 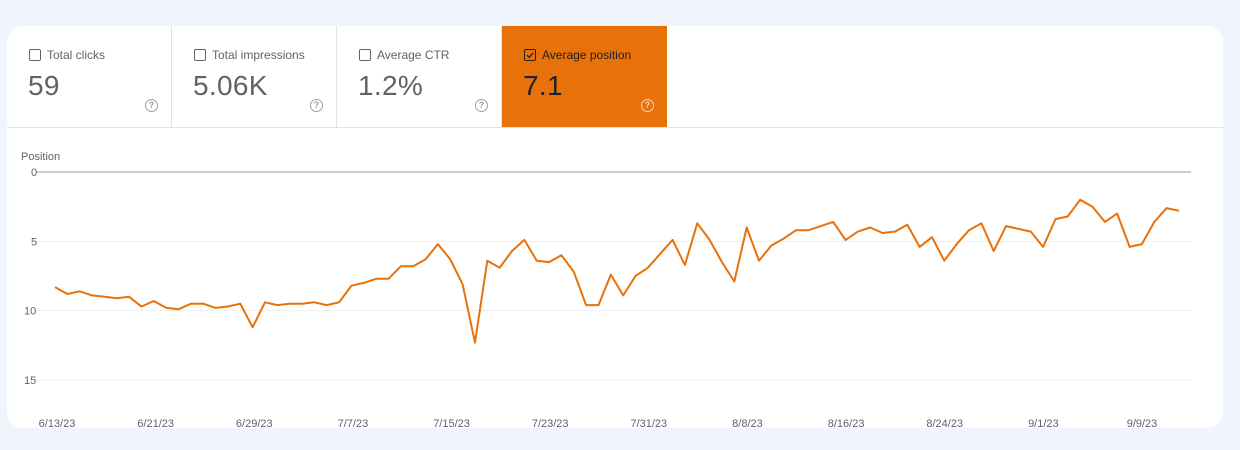 What do you see at coordinates (34, 173) in the screenshot?
I see `y-tick-label: 0` at bounding box center [34, 173].